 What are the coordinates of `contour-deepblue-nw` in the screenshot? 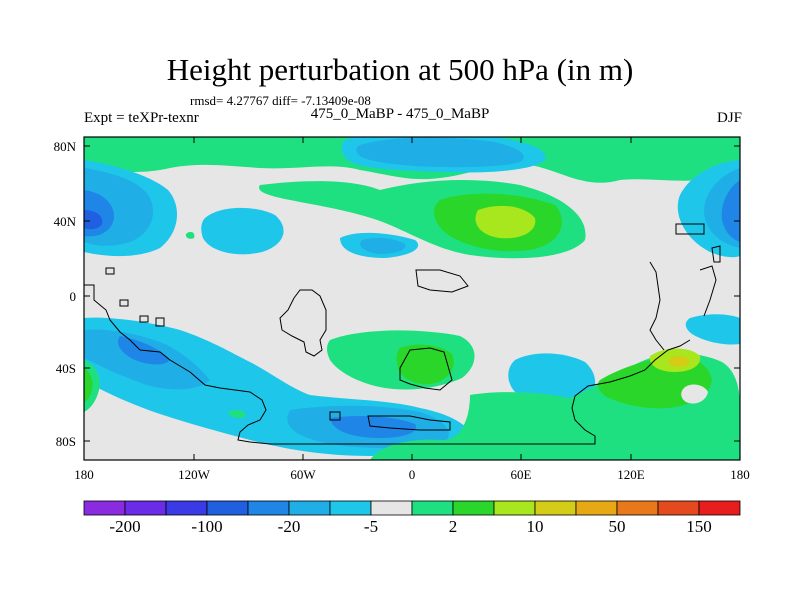 It's located at (93, 220).